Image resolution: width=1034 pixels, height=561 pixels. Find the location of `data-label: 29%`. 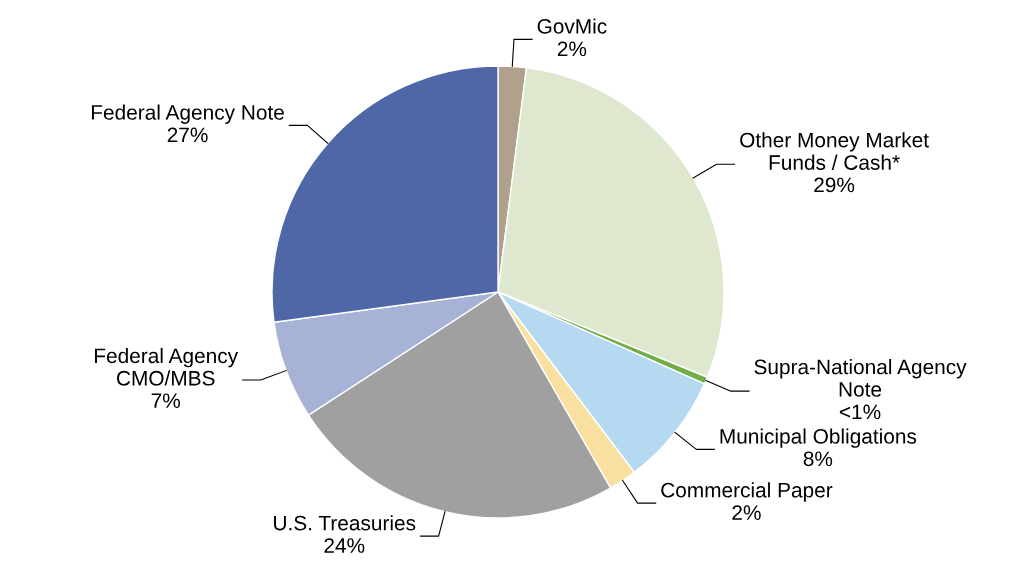

data-label: 29% is located at coordinates (834, 185).